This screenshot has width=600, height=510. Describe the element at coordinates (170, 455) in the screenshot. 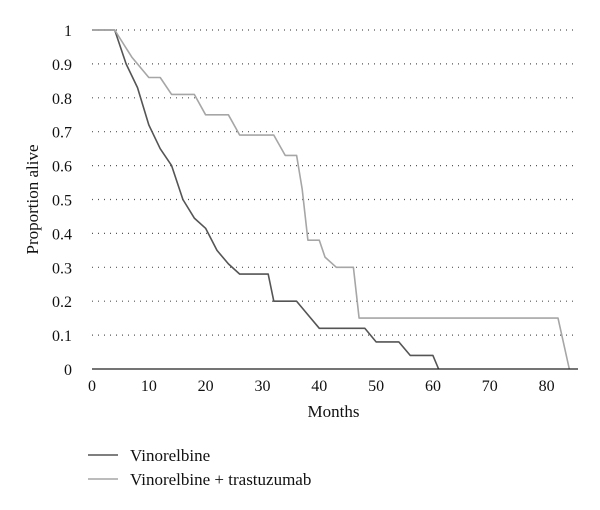

I see `legend-label-vinorelbine: Vinorelbine` at that location.